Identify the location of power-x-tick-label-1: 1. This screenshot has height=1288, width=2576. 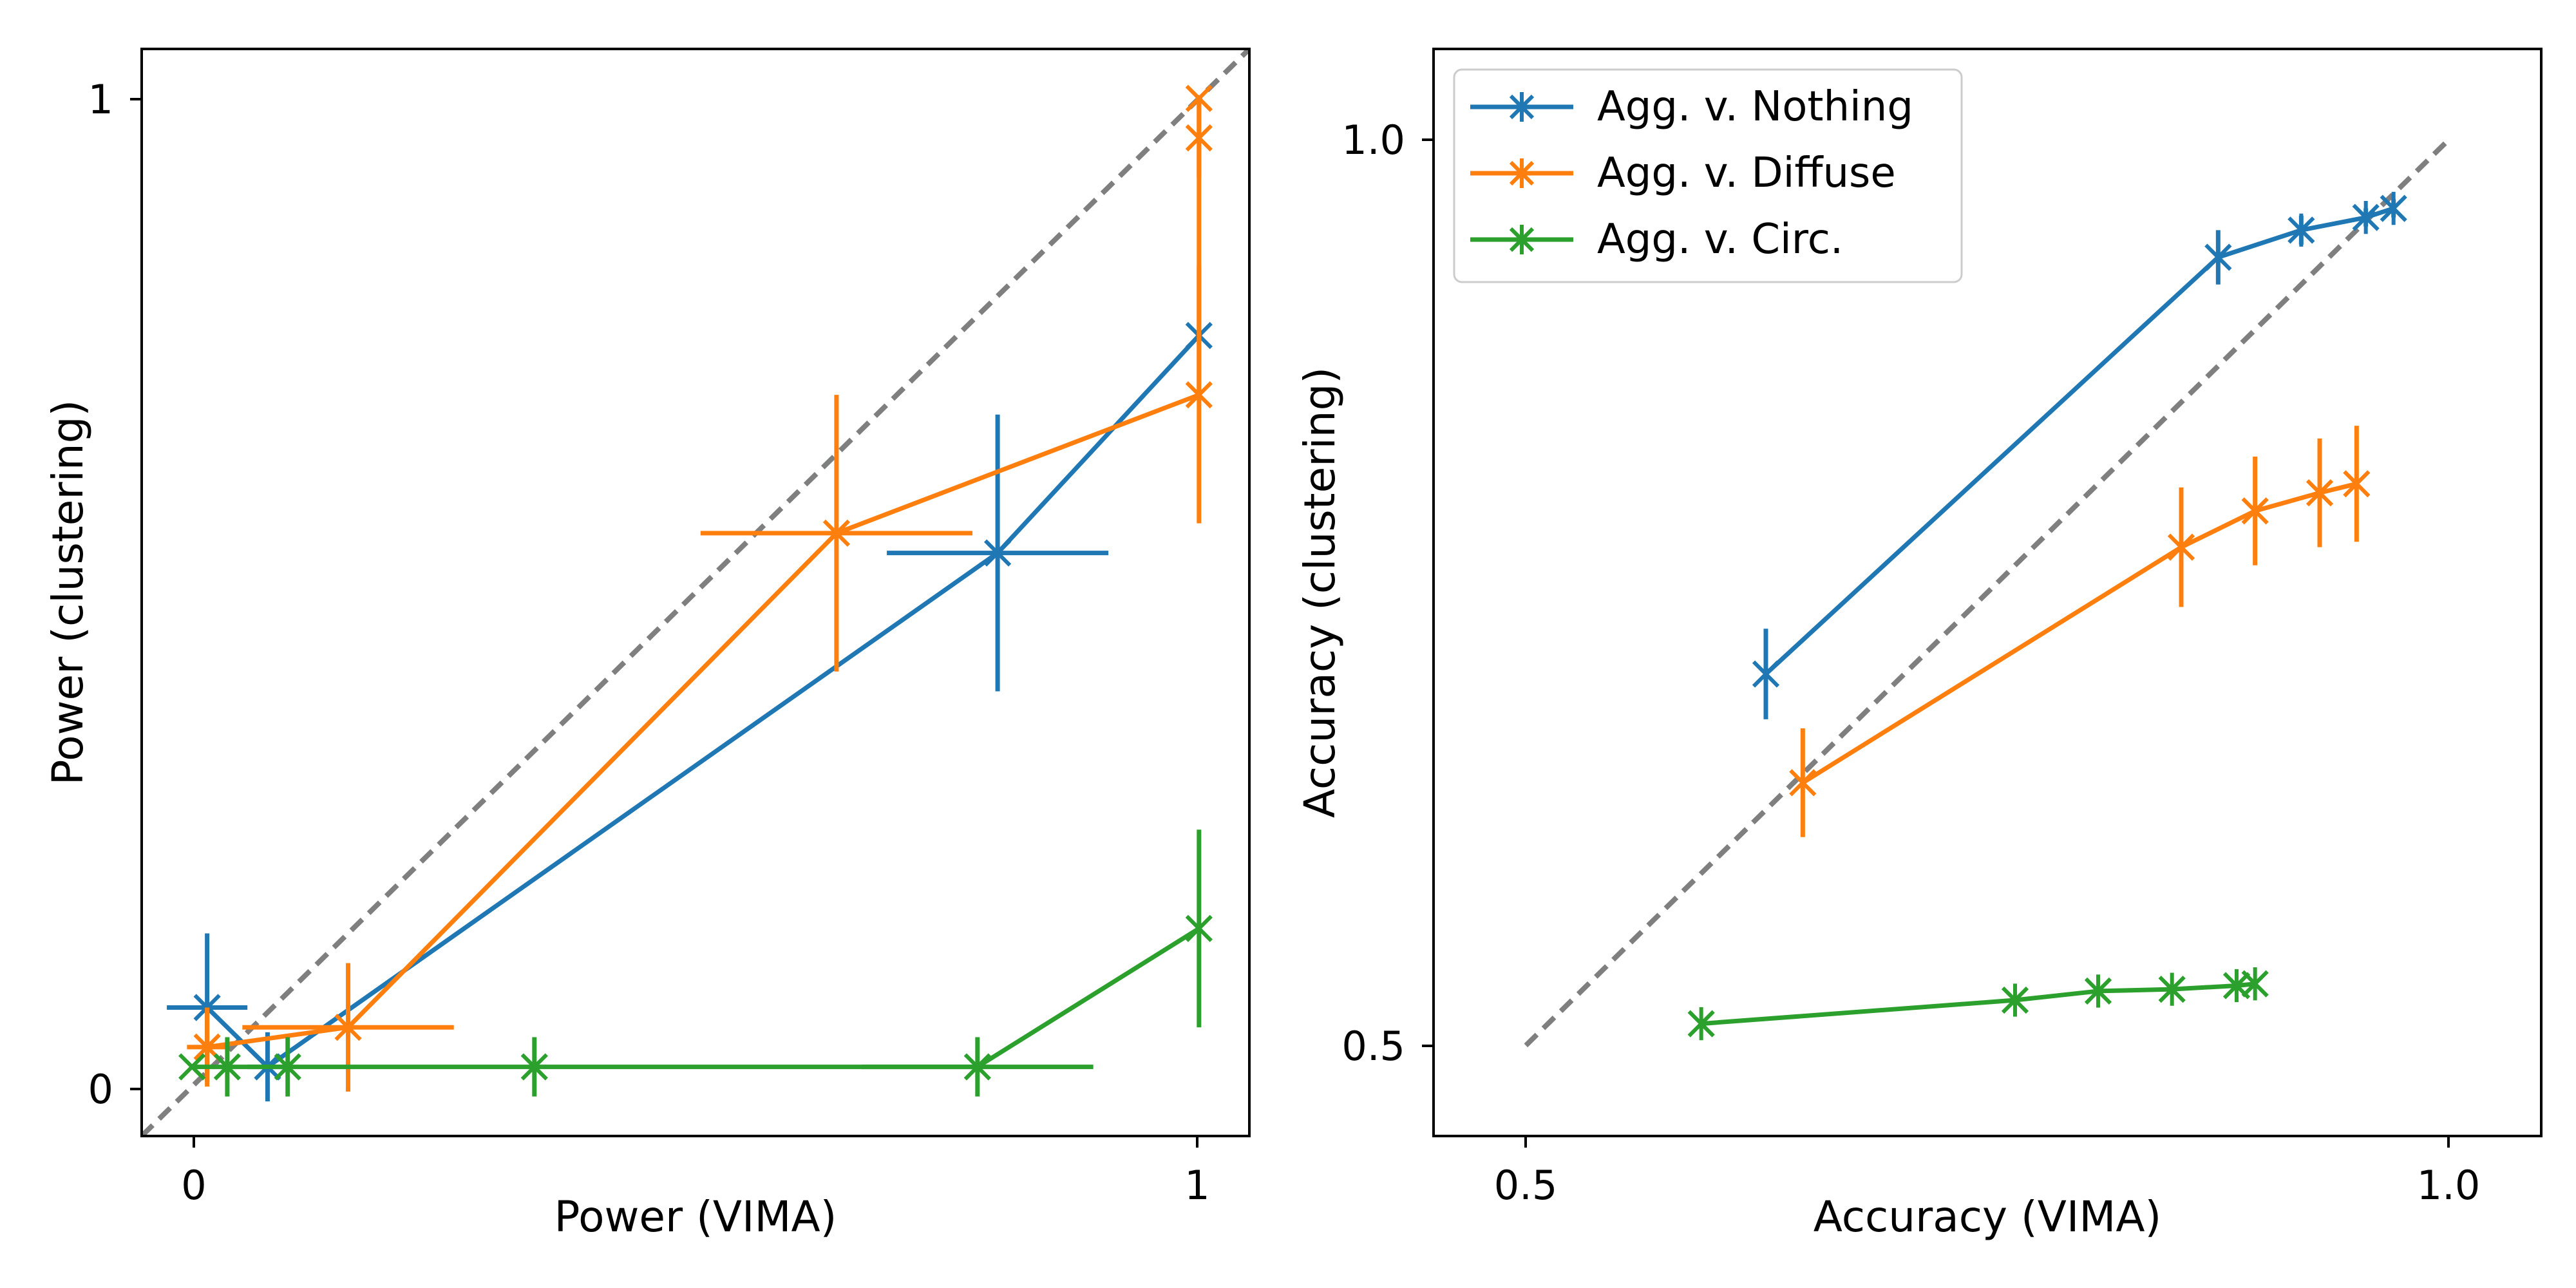
(1196, 1186).